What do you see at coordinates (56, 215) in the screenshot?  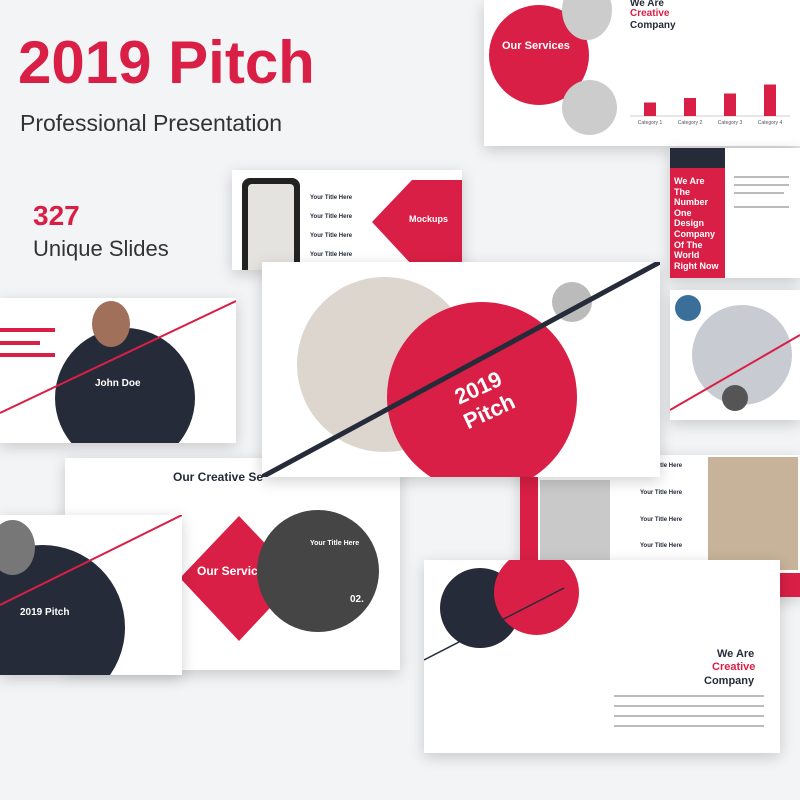 I see `count: 327` at bounding box center [56, 215].